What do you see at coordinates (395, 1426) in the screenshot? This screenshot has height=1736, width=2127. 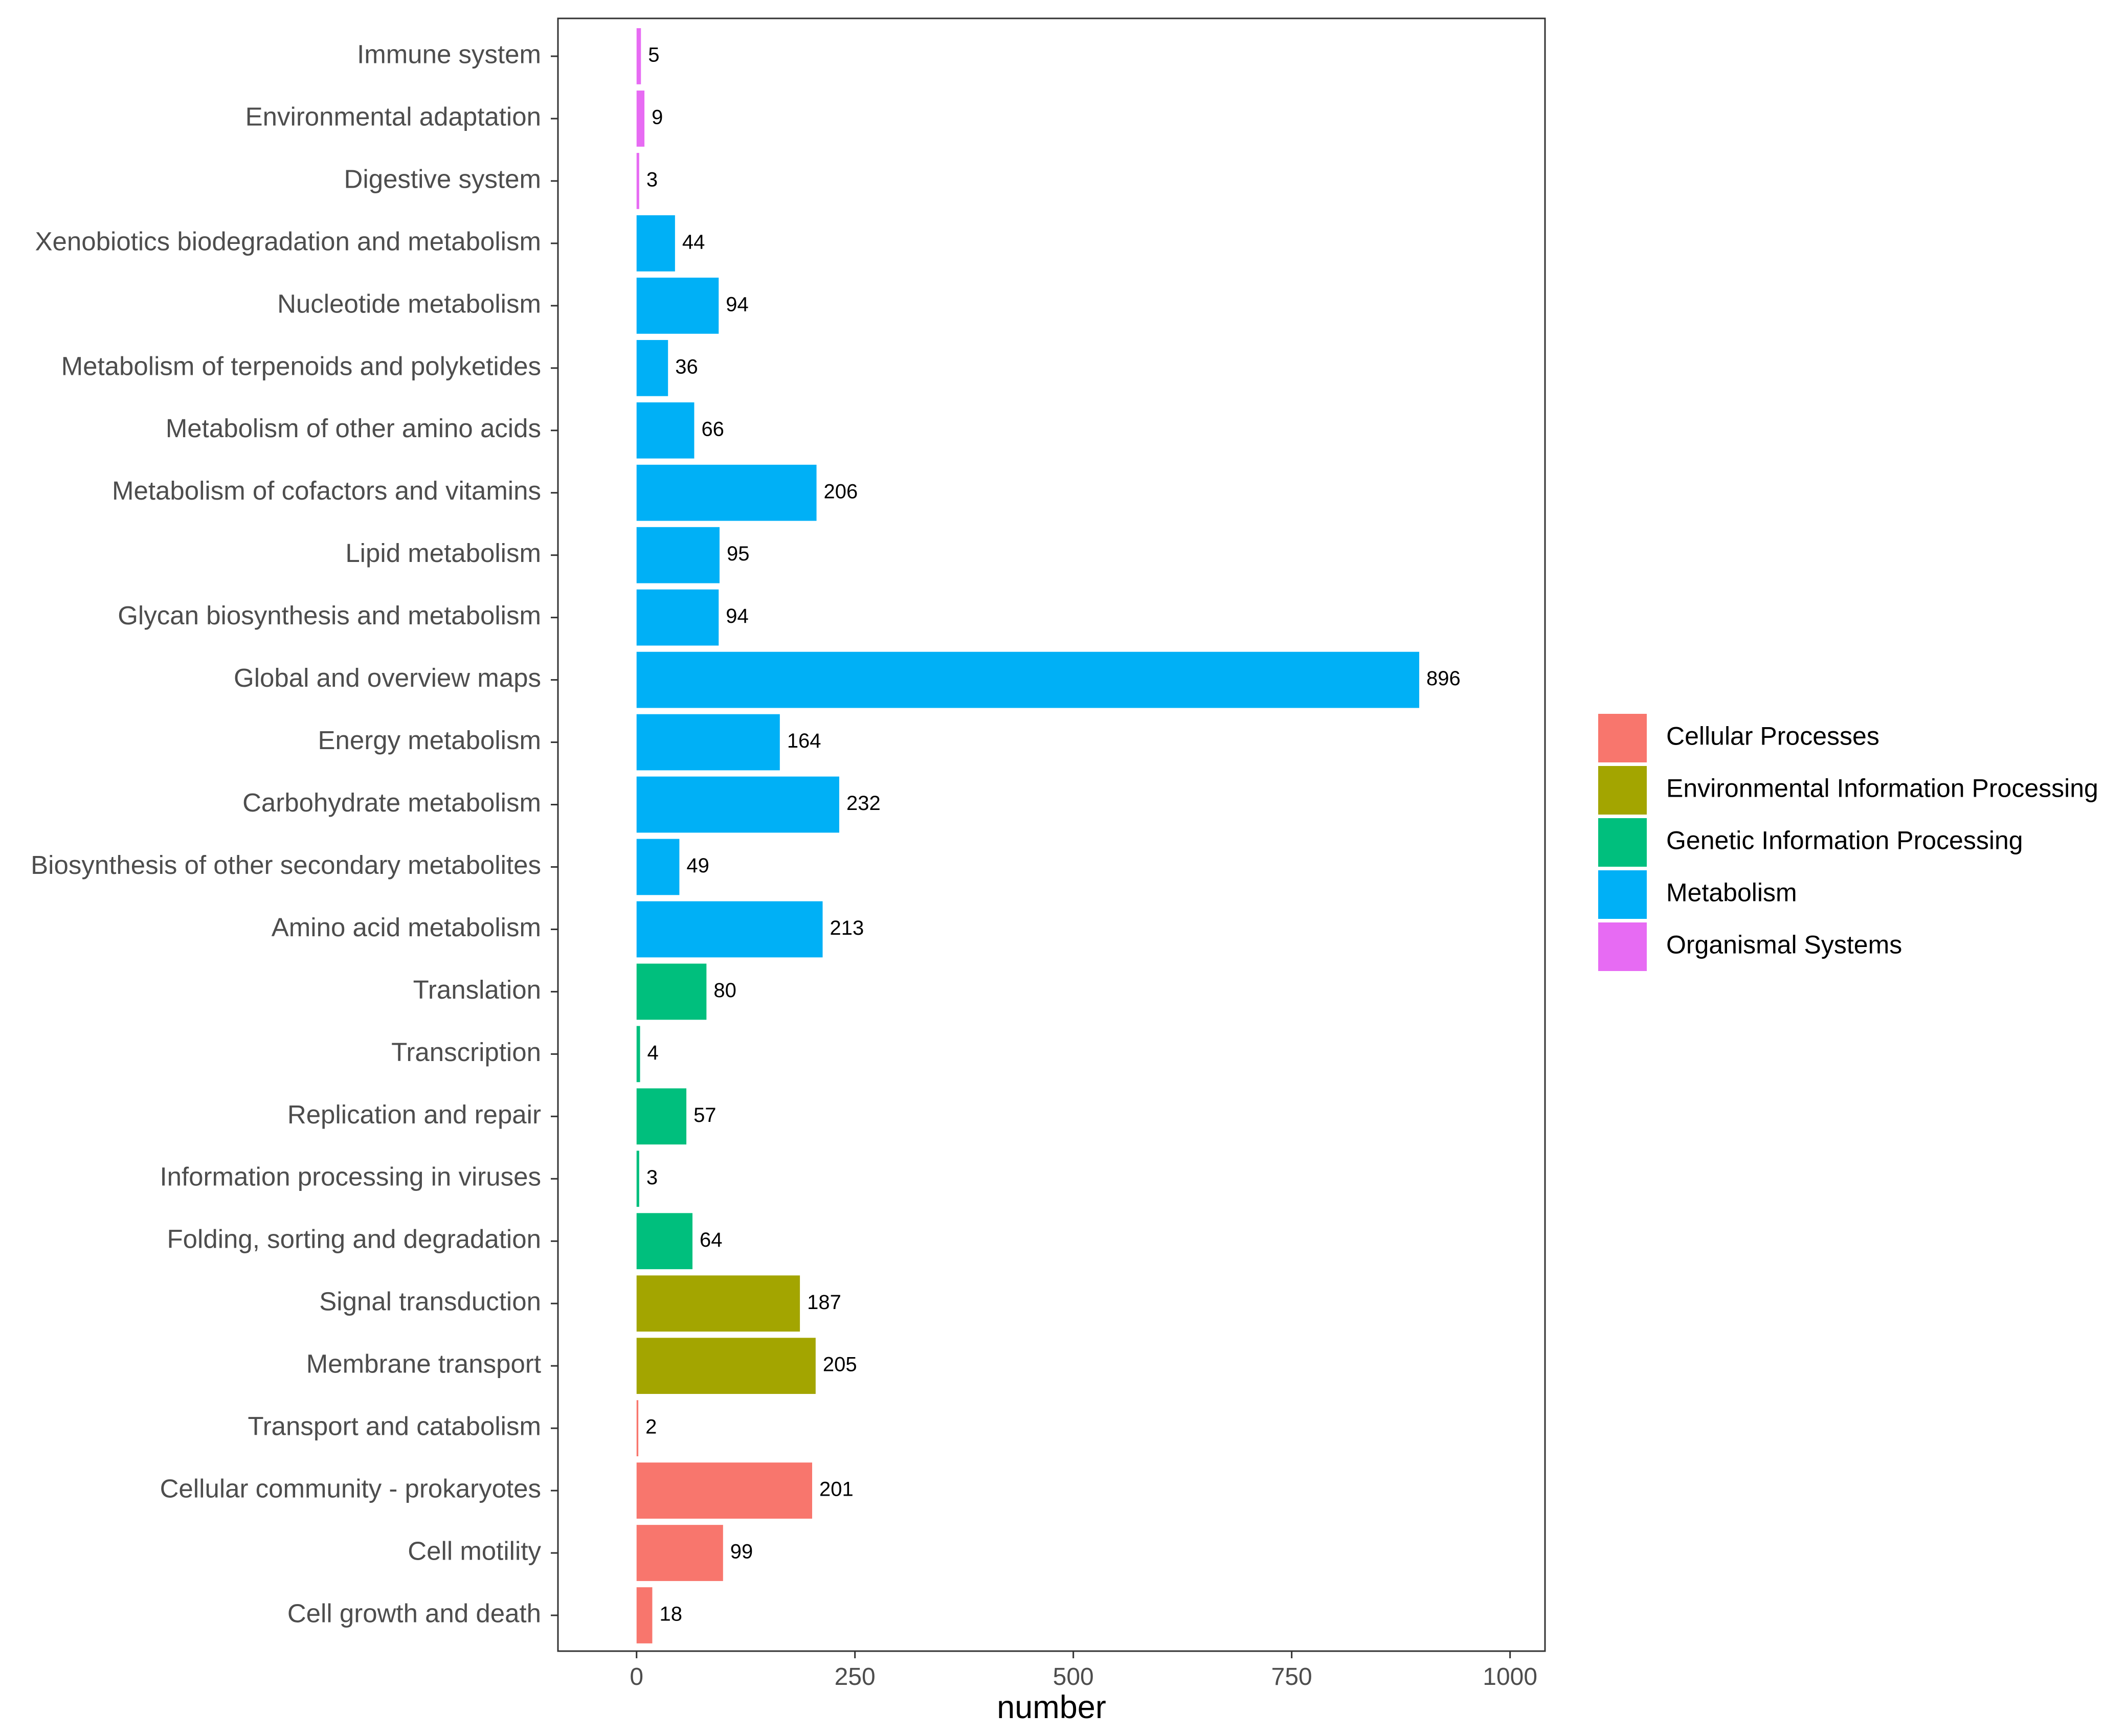 I see `category-label-transport-and-catabolism: Transport and catabolism` at bounding box center [395, 1426].